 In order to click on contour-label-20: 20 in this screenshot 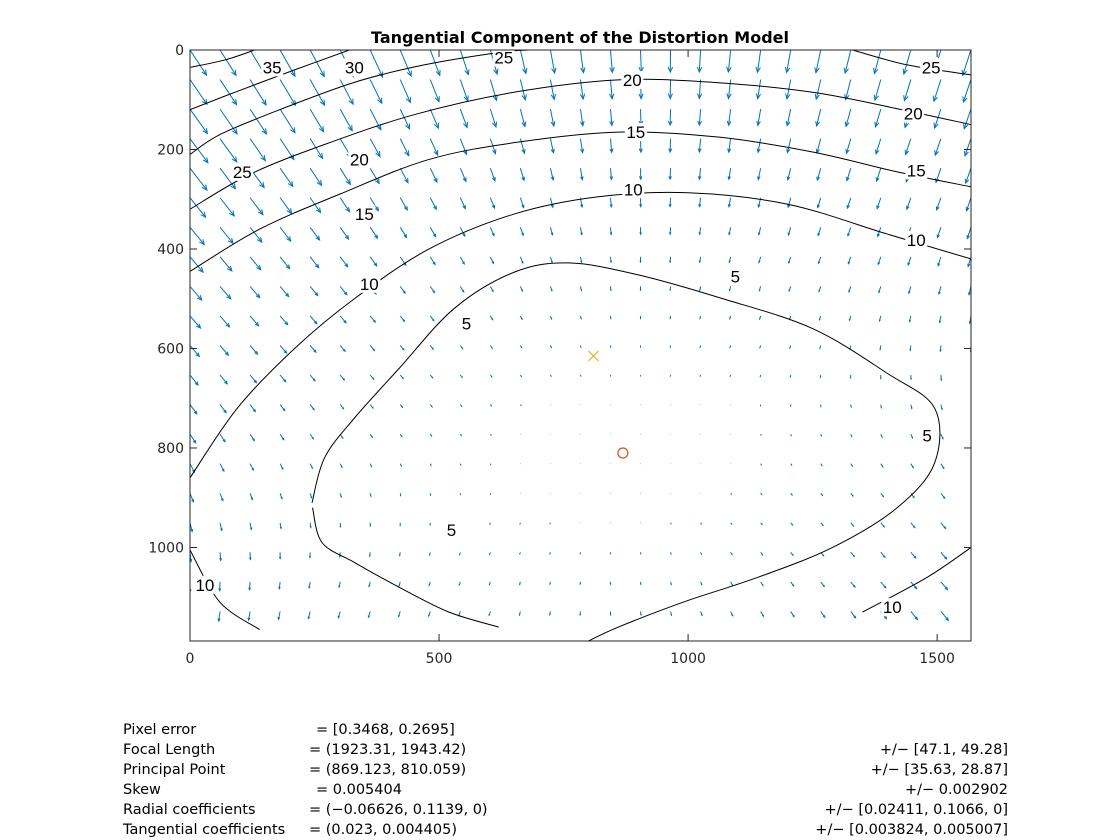, I will do `click(359, 159)`.